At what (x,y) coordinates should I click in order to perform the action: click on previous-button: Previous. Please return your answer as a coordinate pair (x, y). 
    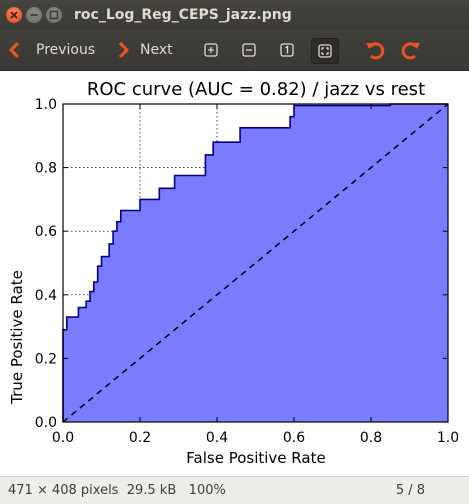
    Looking at the image, I should click on (51, 50).